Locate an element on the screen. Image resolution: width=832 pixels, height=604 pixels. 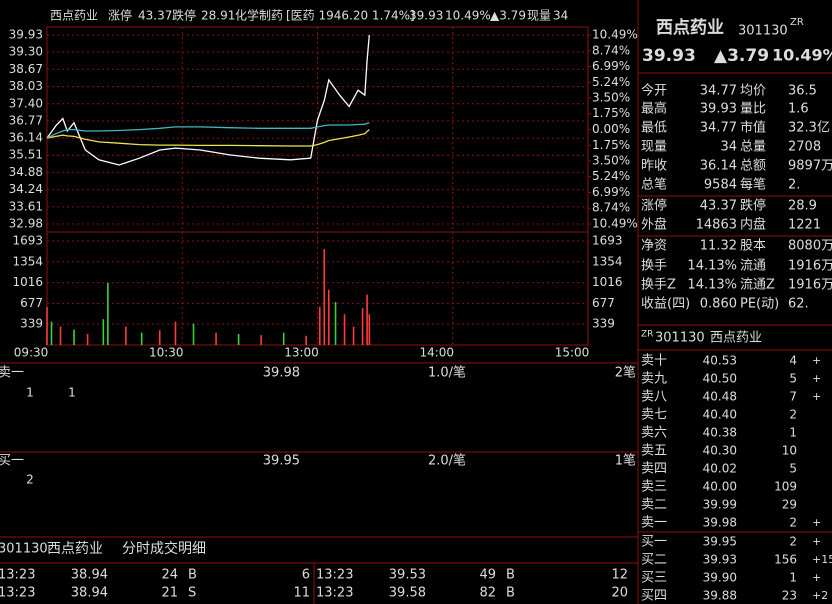
y-tick-label: 34.88 is located at coordinates (26, 172).